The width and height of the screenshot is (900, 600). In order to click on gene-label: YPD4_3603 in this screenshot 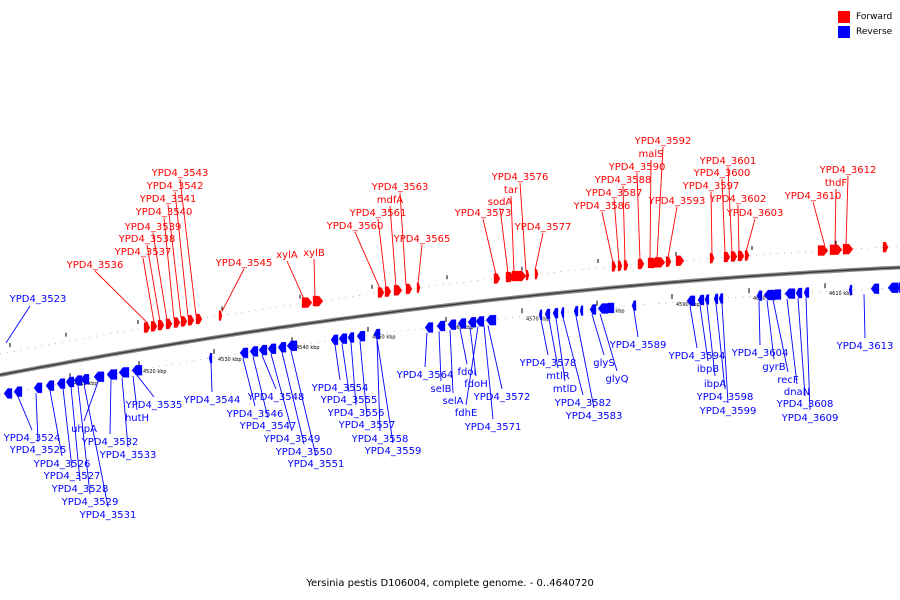, I will do `click(755, 213)`.